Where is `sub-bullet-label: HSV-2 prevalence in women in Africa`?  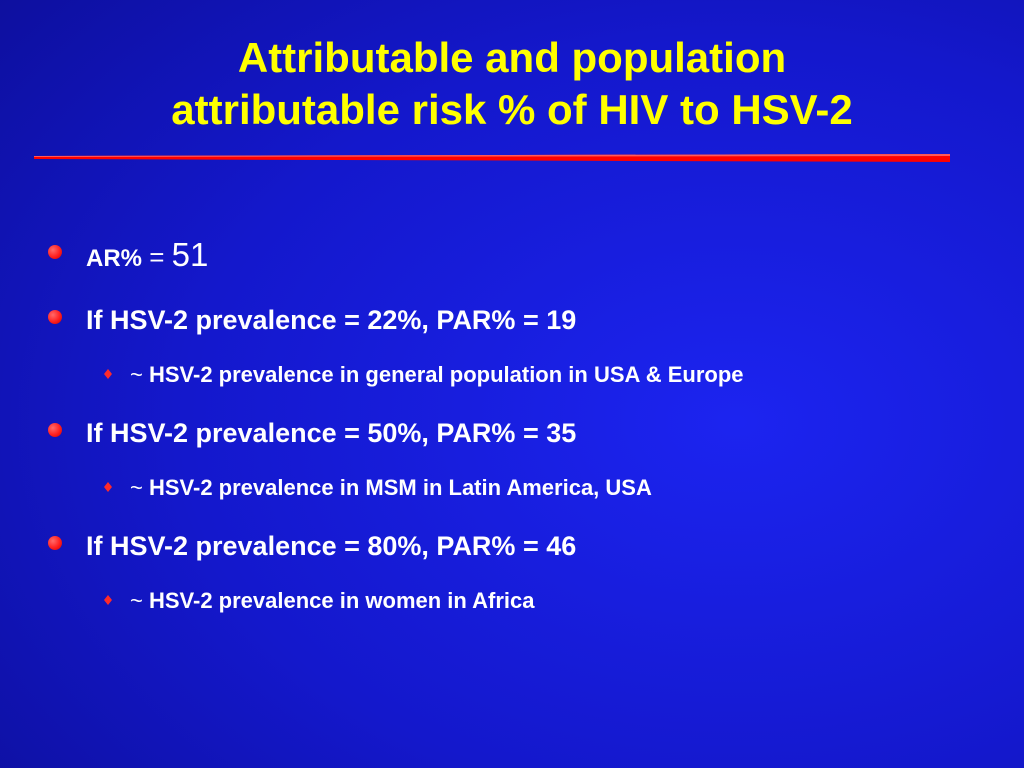 sub-bullet-label: HSV-2 prevalence in women in Africa is located at coordinates (341, 600).